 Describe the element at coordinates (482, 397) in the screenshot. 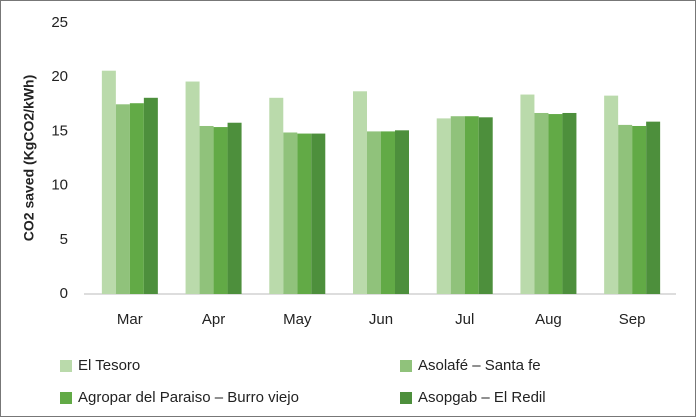

I see `legend-label: Asopgab – El Redil` at that location.